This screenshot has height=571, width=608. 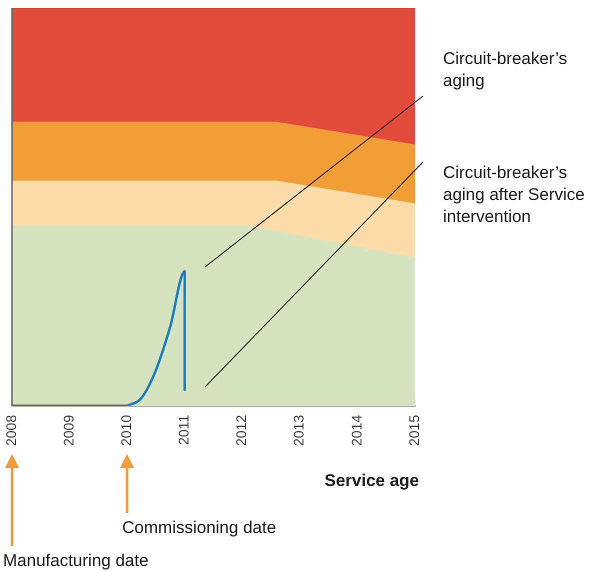 I want to click on x-tick-label: 2013, so click(x=298, y=430).